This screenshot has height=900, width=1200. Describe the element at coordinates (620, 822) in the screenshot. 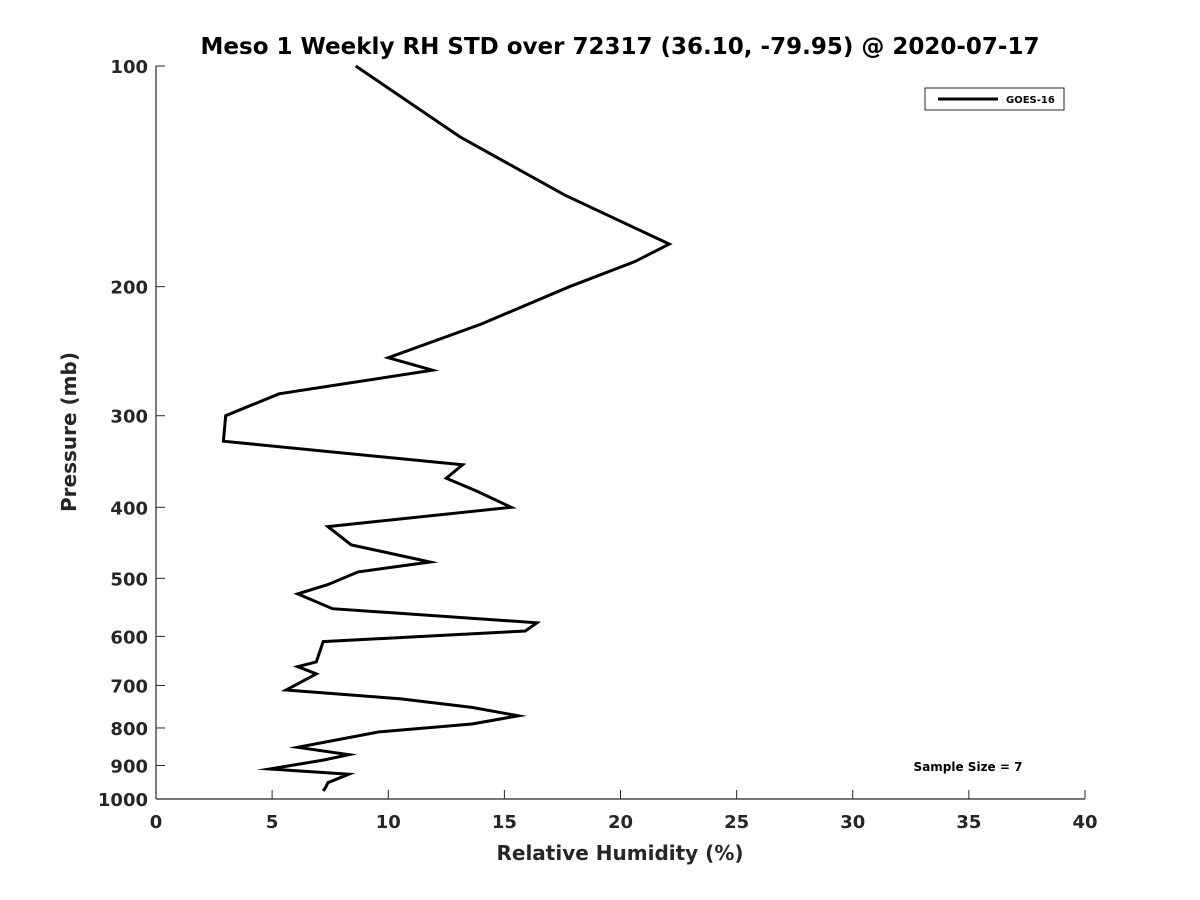

I see `x-tick-label: 20` at that location.